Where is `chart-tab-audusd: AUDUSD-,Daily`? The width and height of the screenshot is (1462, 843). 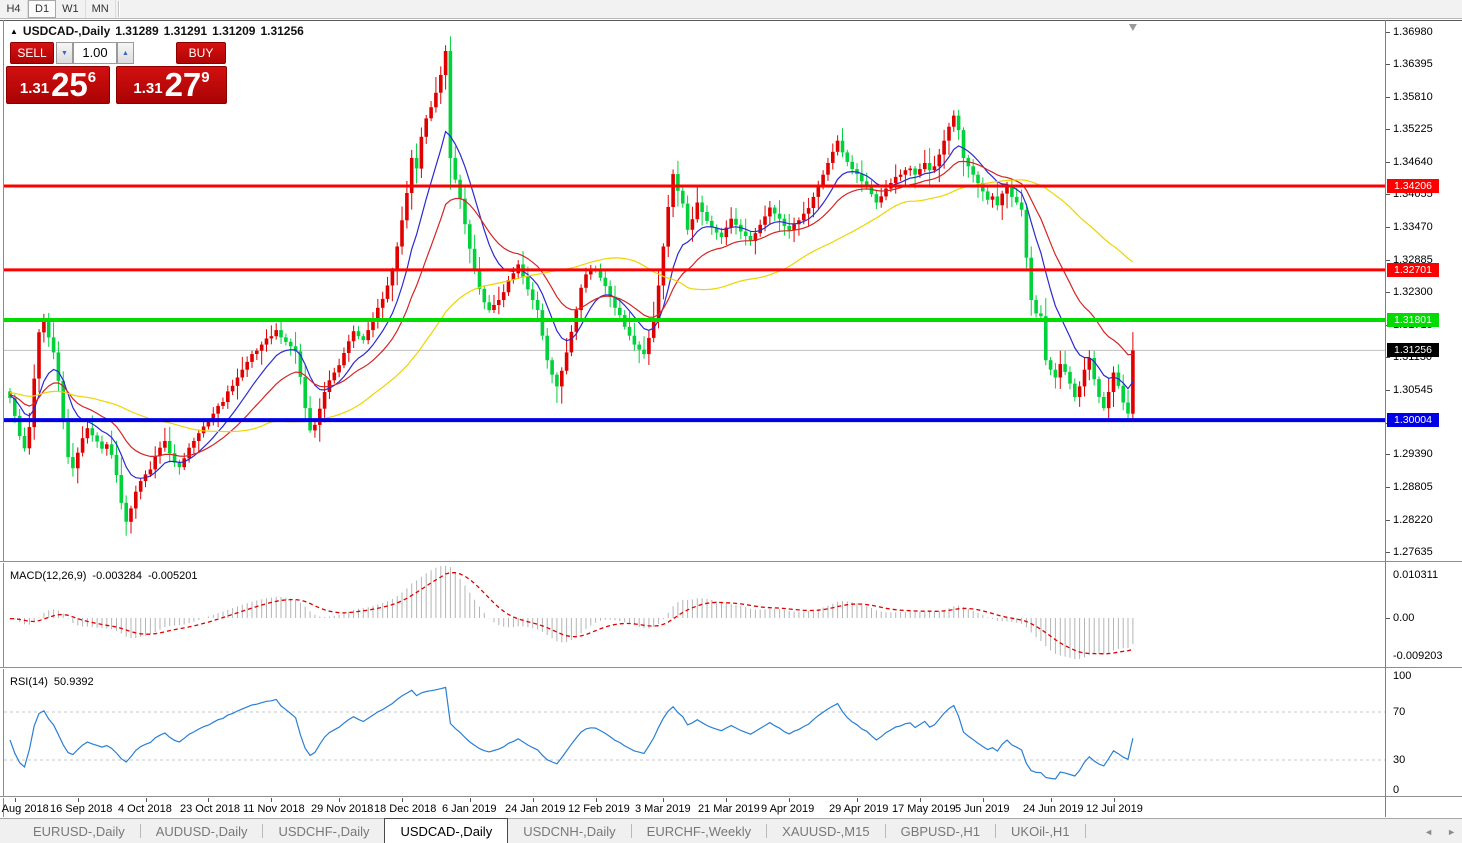 chart-tab-audusd: AUDUSD-,Daily is located at coordinates (201, 831).